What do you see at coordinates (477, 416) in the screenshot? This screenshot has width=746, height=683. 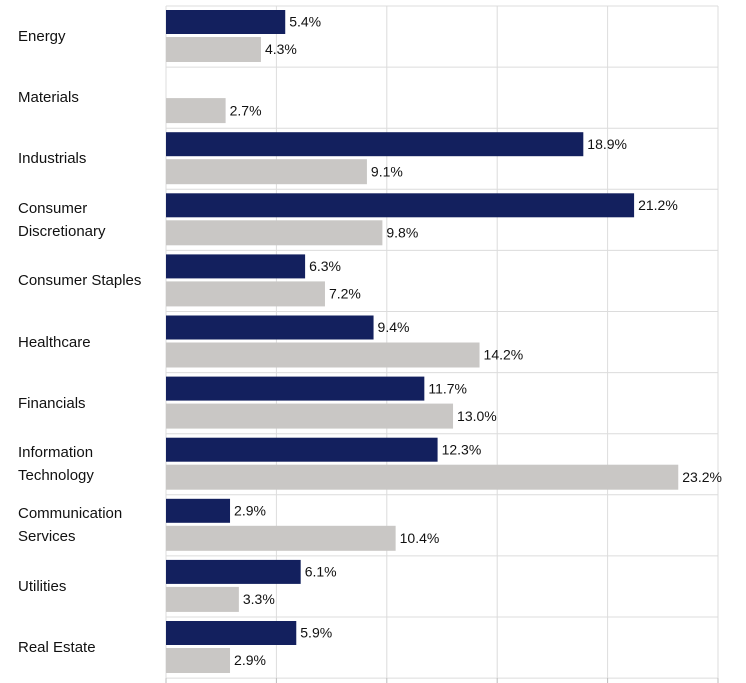 I see `value-label: 13.0%` at bounding box center [477, 416].